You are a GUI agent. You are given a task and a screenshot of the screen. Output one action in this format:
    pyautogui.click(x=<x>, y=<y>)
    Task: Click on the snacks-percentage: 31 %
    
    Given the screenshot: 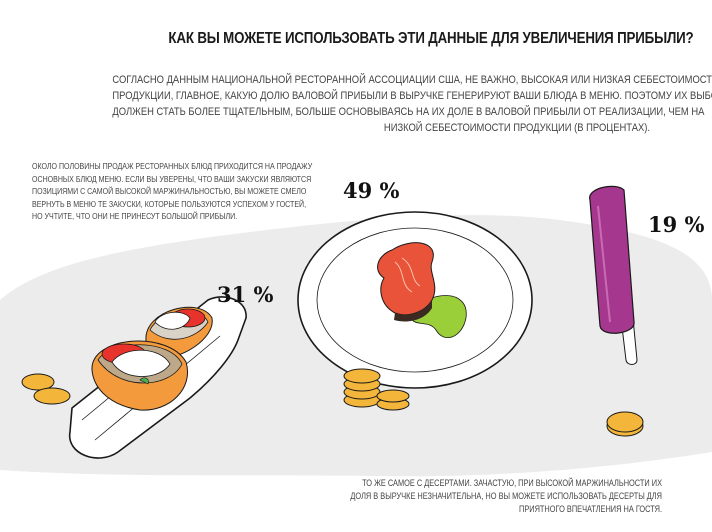 What is the action you would take?
    pyautogui.click(x=245, y=294)
    